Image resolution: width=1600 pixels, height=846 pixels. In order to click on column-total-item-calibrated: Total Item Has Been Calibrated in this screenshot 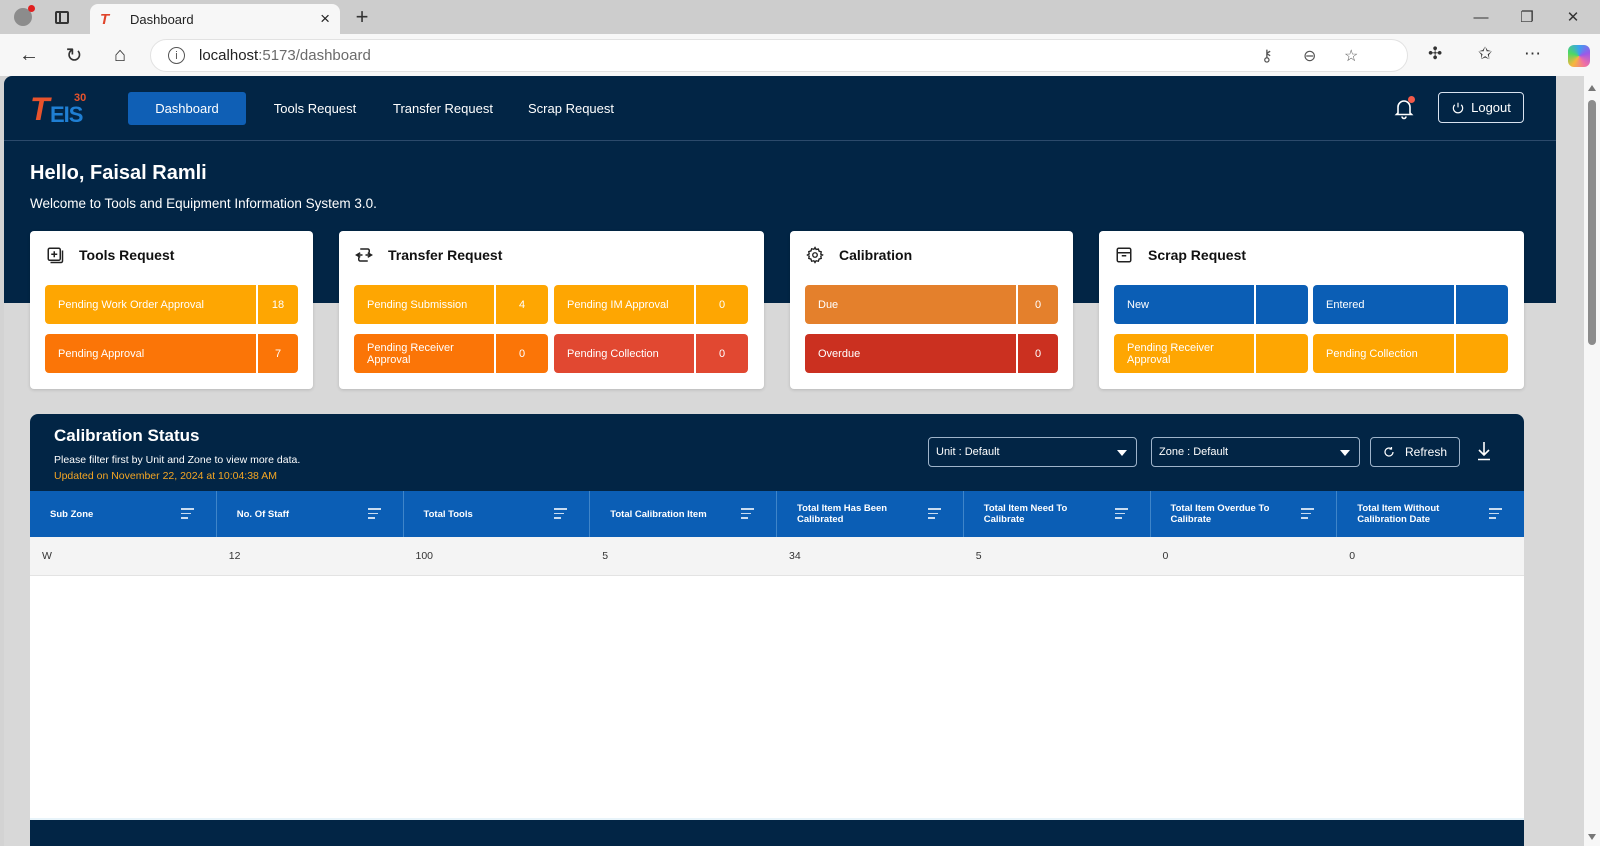, I will do `click(870, 514)`.